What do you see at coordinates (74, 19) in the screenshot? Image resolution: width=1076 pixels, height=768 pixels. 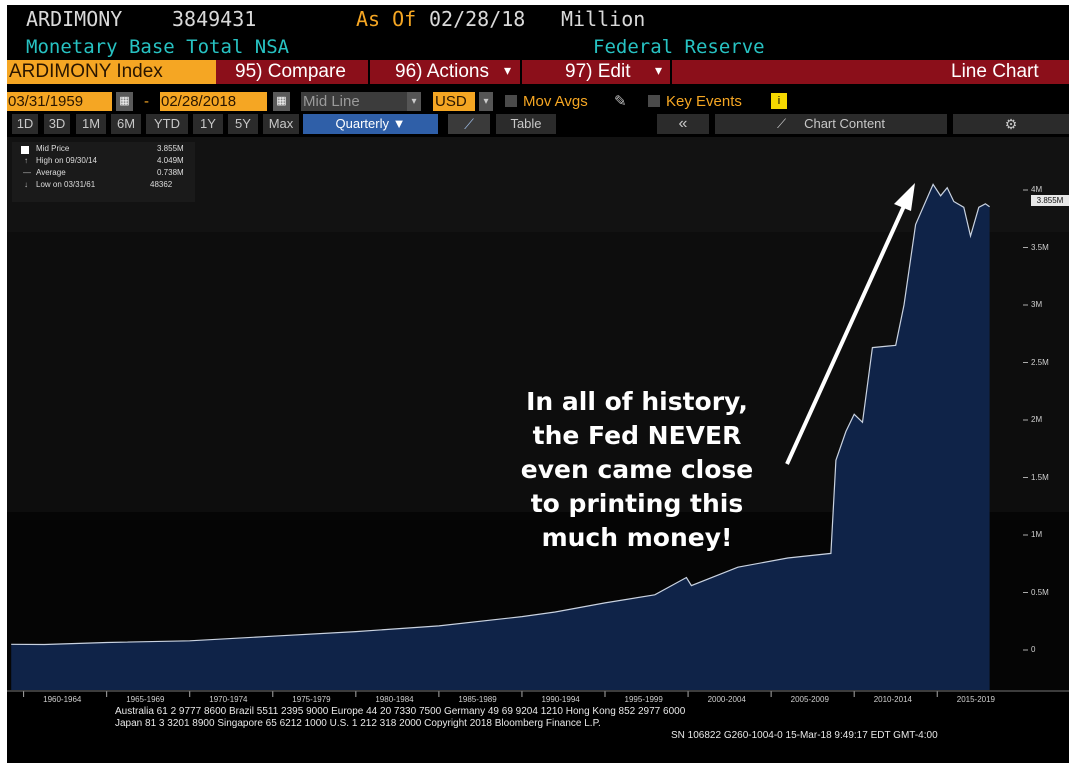 I see `ticker: ARDIMONY` at bounding box center [74, 19].